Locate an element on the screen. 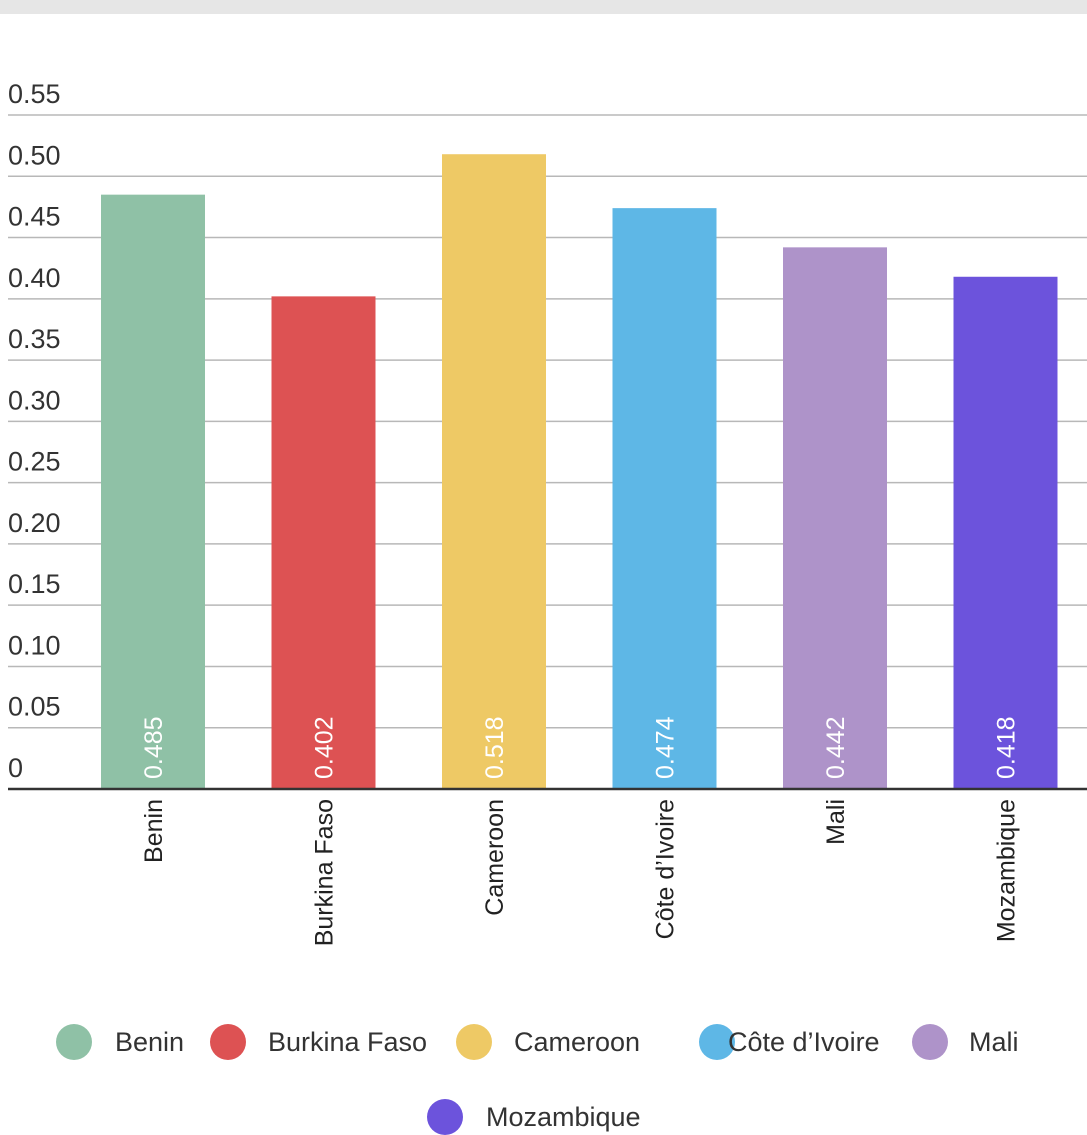 The image size is (1087, 1135). y-tick-label: 0.35 is located at coordinates (34, 339).